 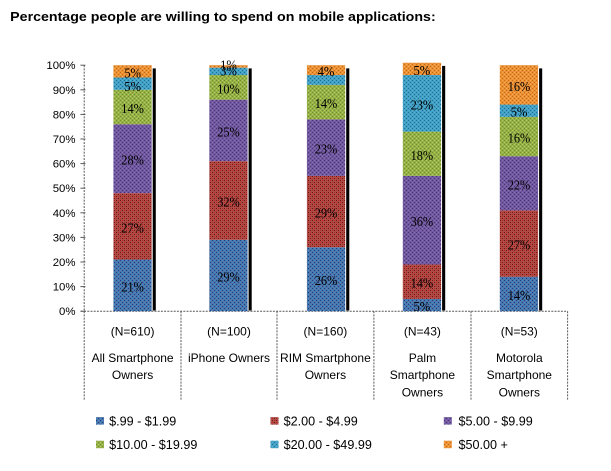 I want to click on svg-text: 90%, so click(x=64, y=91).